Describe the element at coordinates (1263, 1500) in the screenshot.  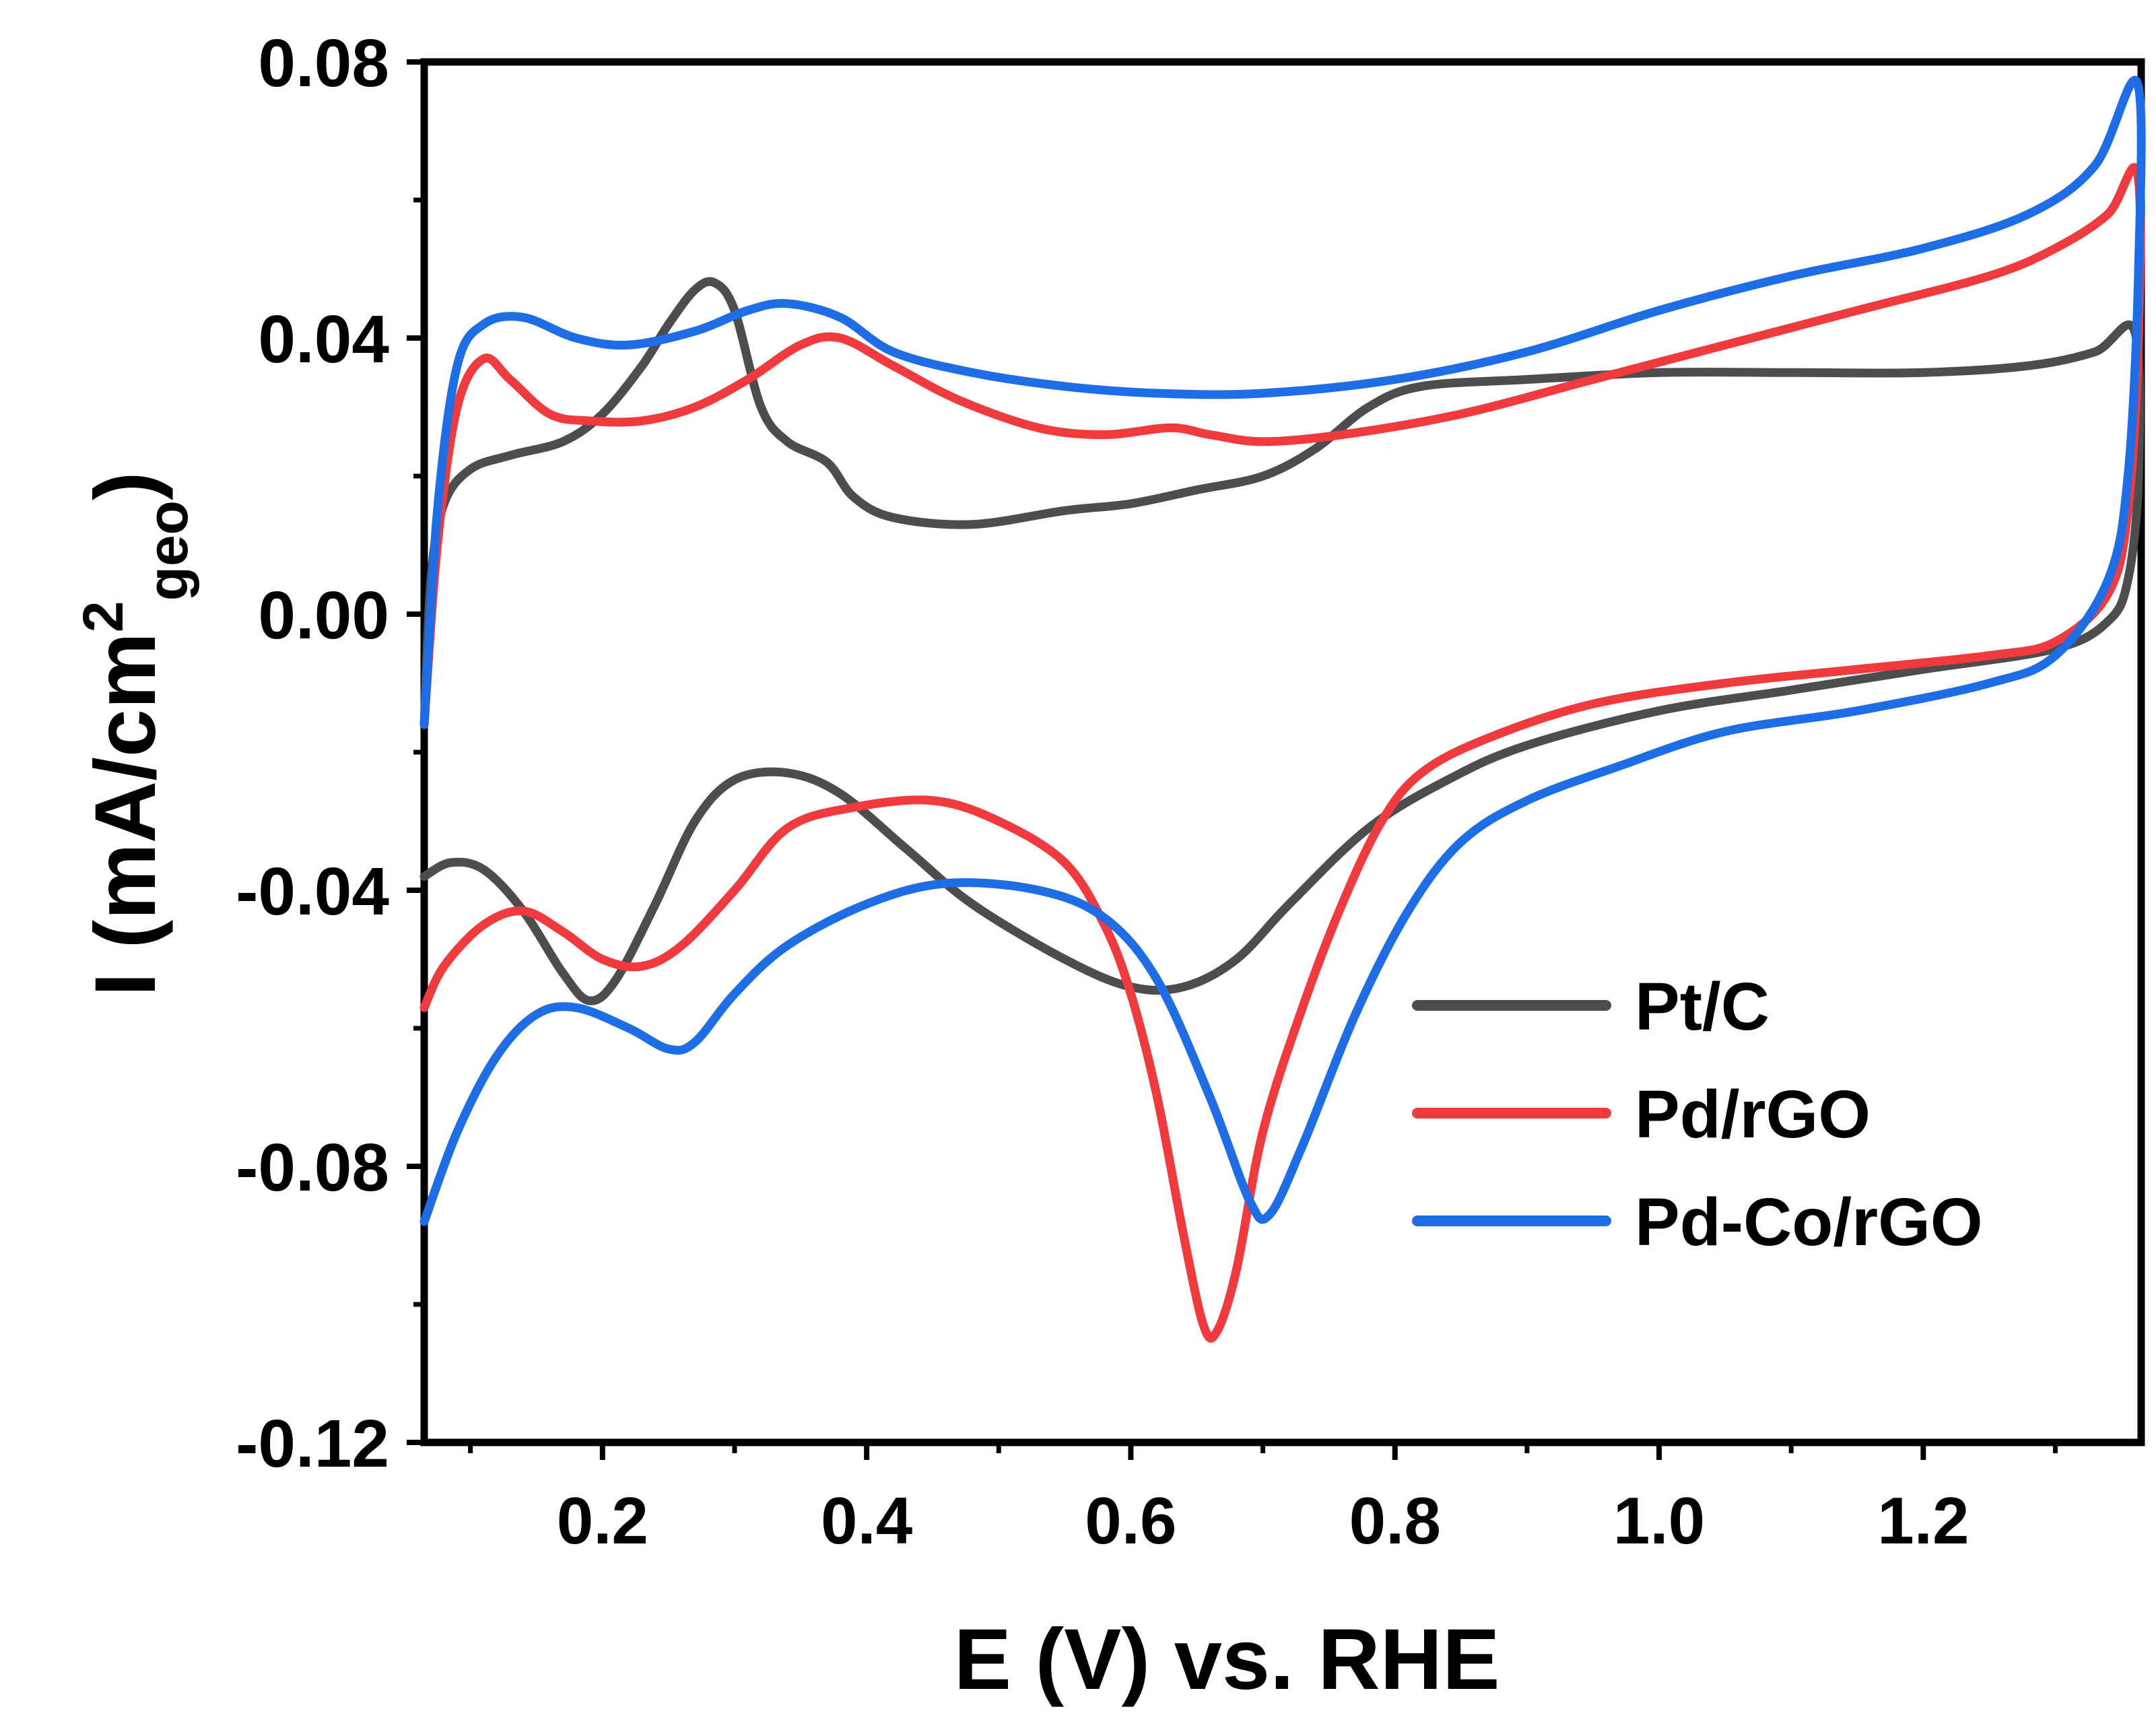
I see `x-axis-ticks: 0.2 0.4 0.6 0.8 1.0 1.2` at that location.